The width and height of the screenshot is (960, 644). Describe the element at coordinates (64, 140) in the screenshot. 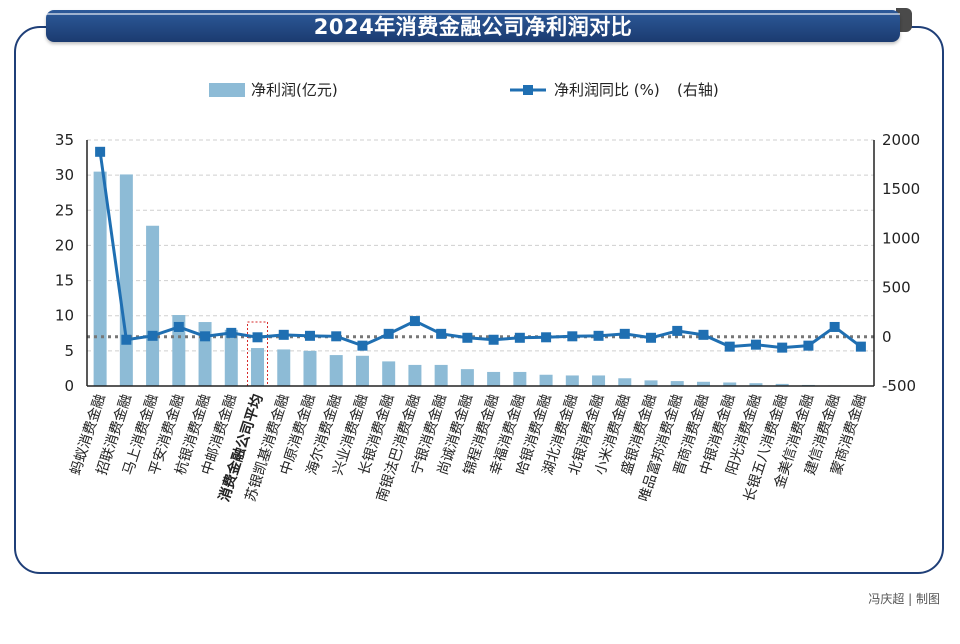

I see `left-tick-label: 35` at that location.